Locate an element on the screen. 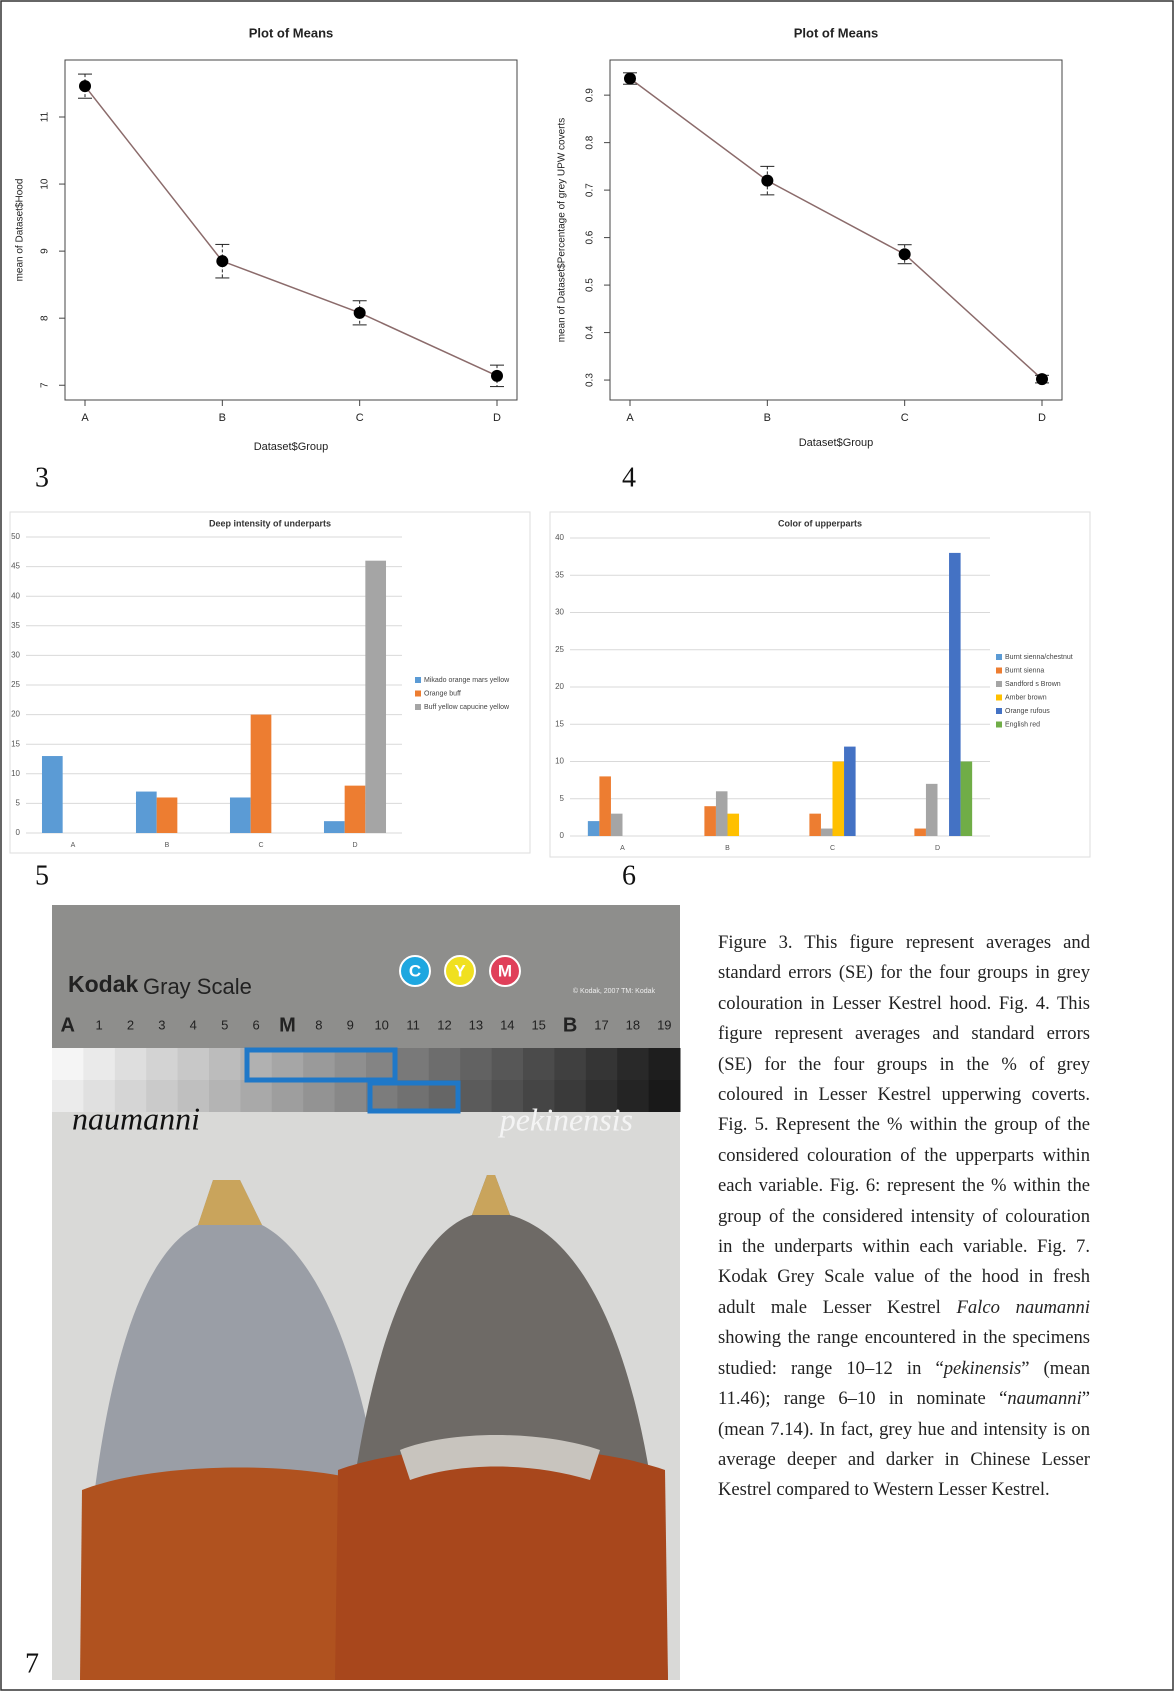 Image resolution: width=1174 pixels, height=1691 pixels. scale-label: 17 is located at coordinates (601, 1024).